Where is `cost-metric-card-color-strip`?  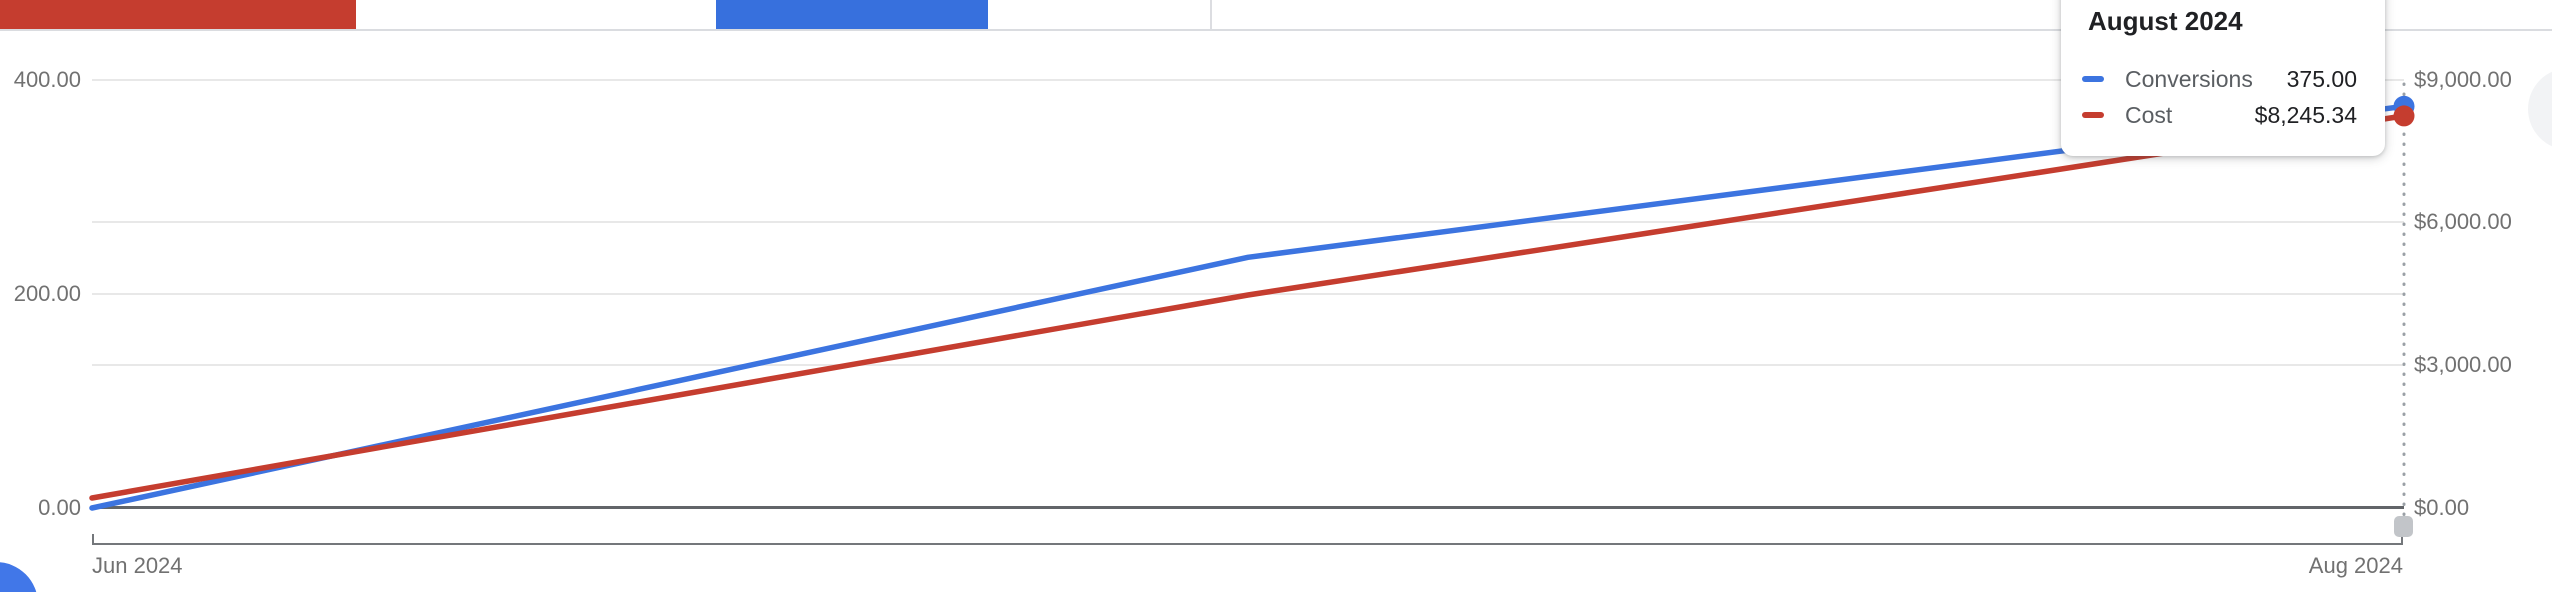
cost-metric-card-color-strip is located at coordinates (178, 14).